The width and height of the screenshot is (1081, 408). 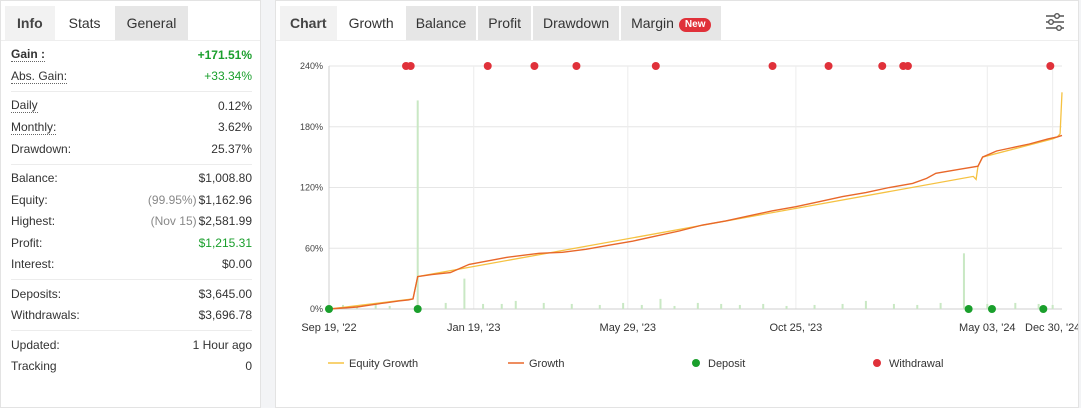 I want to click on highest-value: $2,581.99, so click(x=225, y=221).